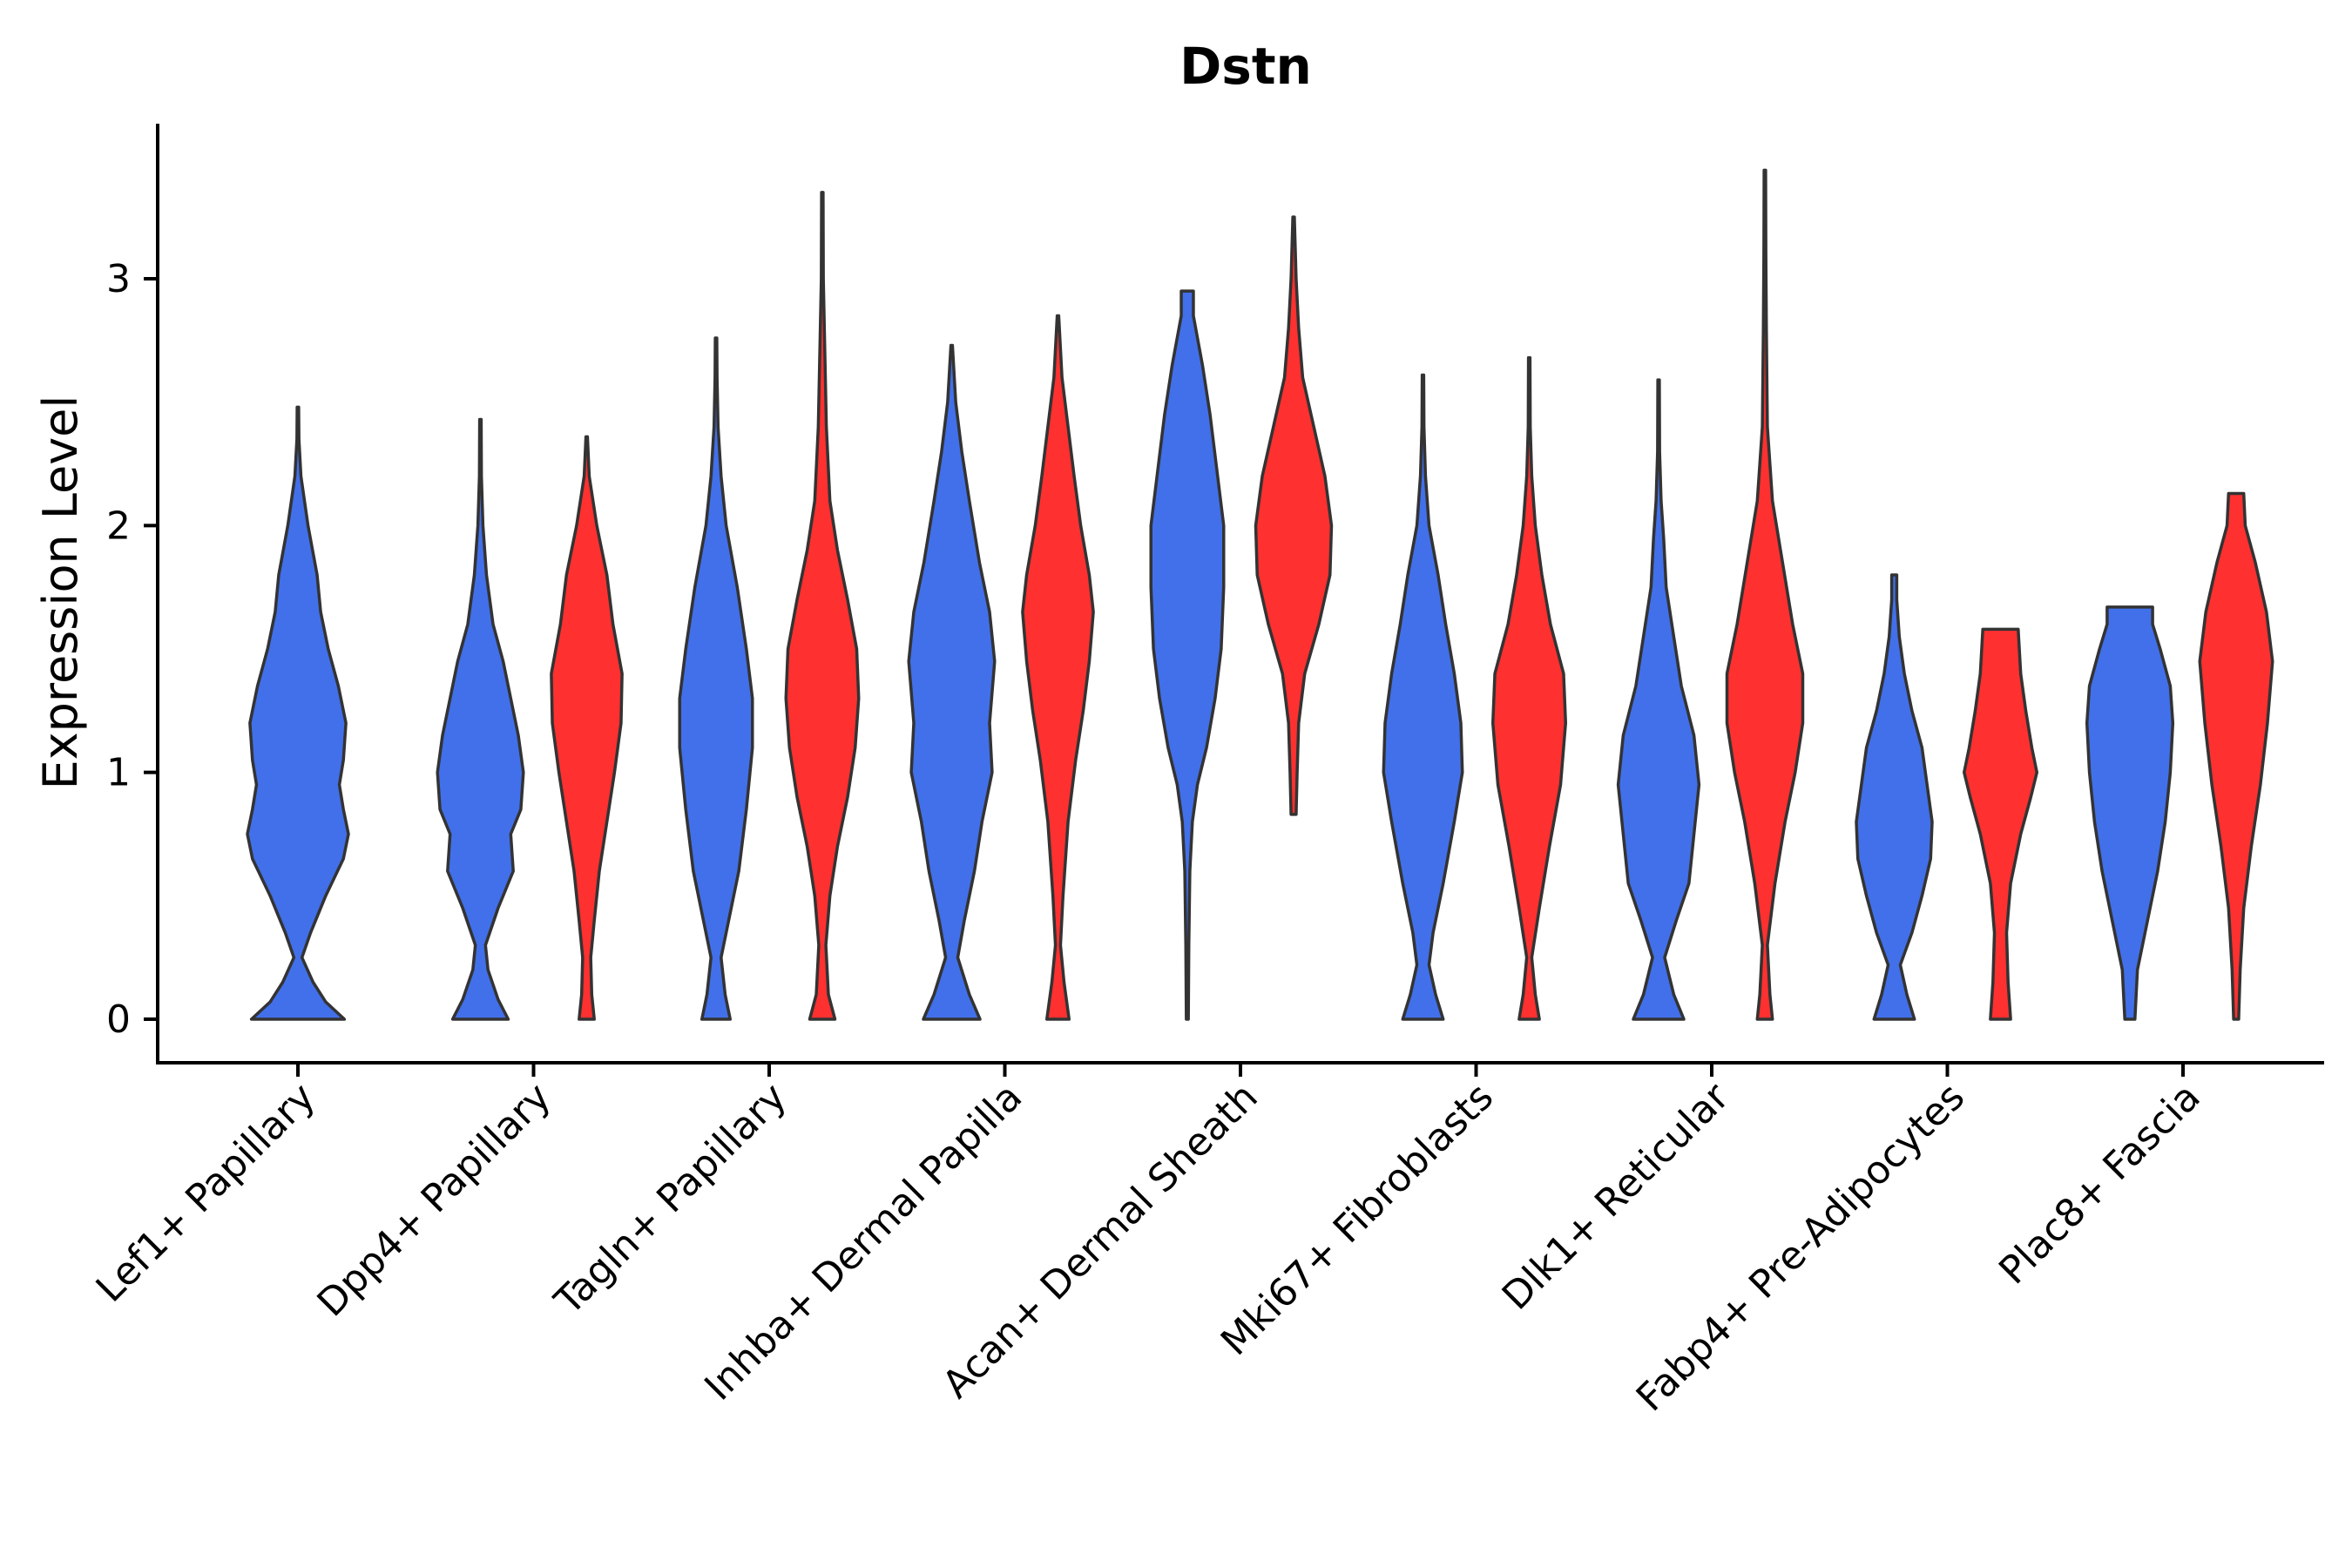  I want to click on violin-group2-acan-dermal-sheath, so click(1294, 515).